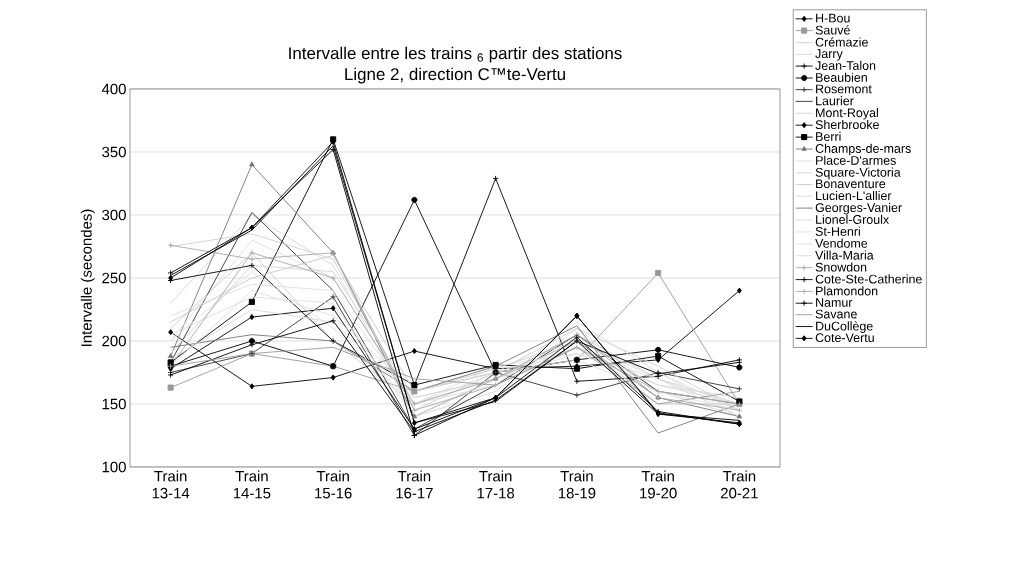 This screenshot has height=569, width=1014. I want to click on legend-label: Savane, so click(836, 314).